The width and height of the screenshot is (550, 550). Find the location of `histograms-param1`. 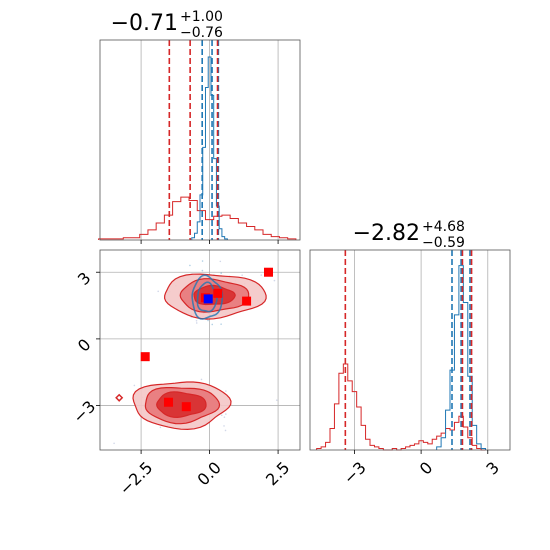

histograms-param1 is located at coordinates (197, 148).